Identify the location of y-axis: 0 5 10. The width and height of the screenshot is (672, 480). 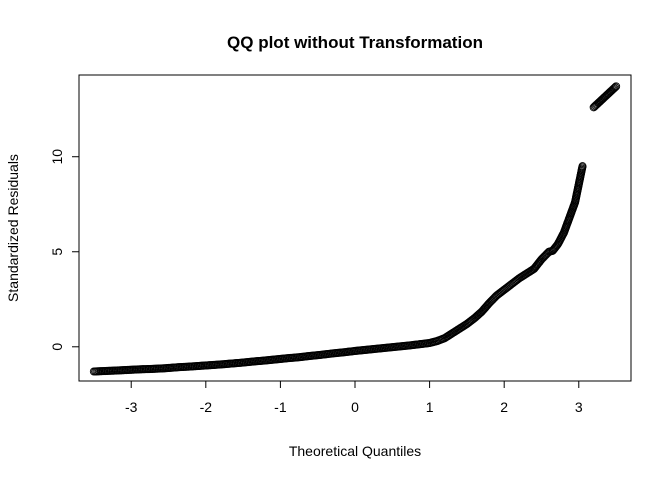
(64, 250).